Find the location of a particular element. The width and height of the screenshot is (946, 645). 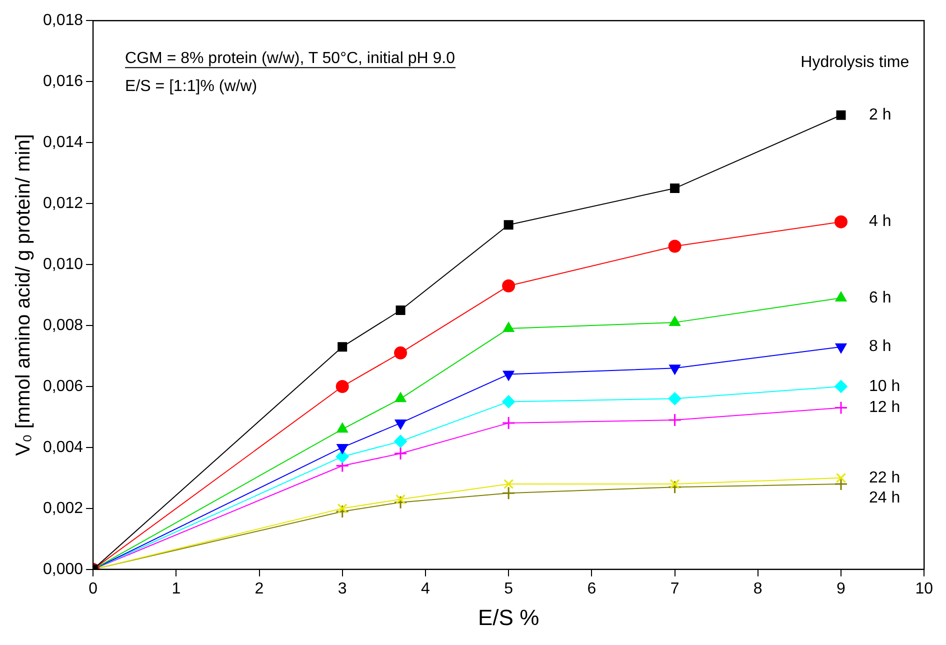

y-axis-title: V₀ [mmol amino acid/ g protein/ min] is located at coordinates (23, 295).